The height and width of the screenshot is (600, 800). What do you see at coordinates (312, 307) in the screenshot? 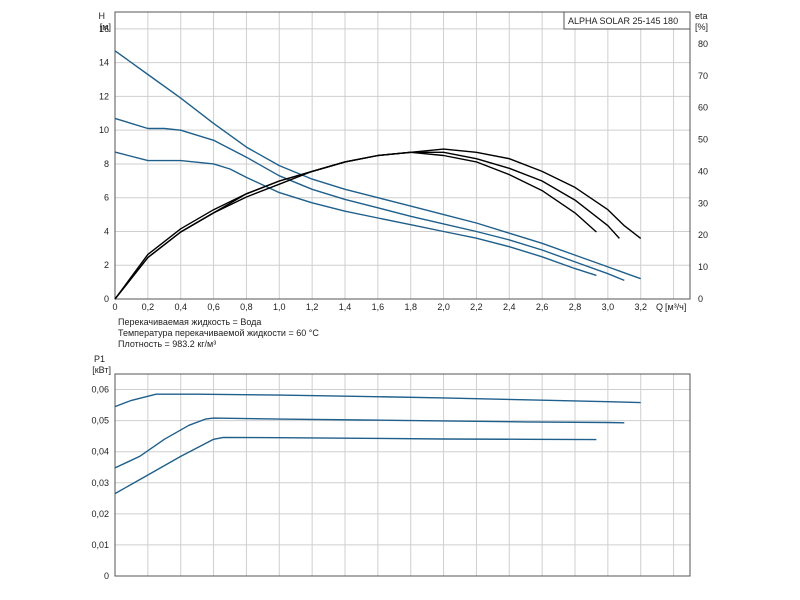
I see `x-tick-label: 1,2` at bounding box center [312, 307].